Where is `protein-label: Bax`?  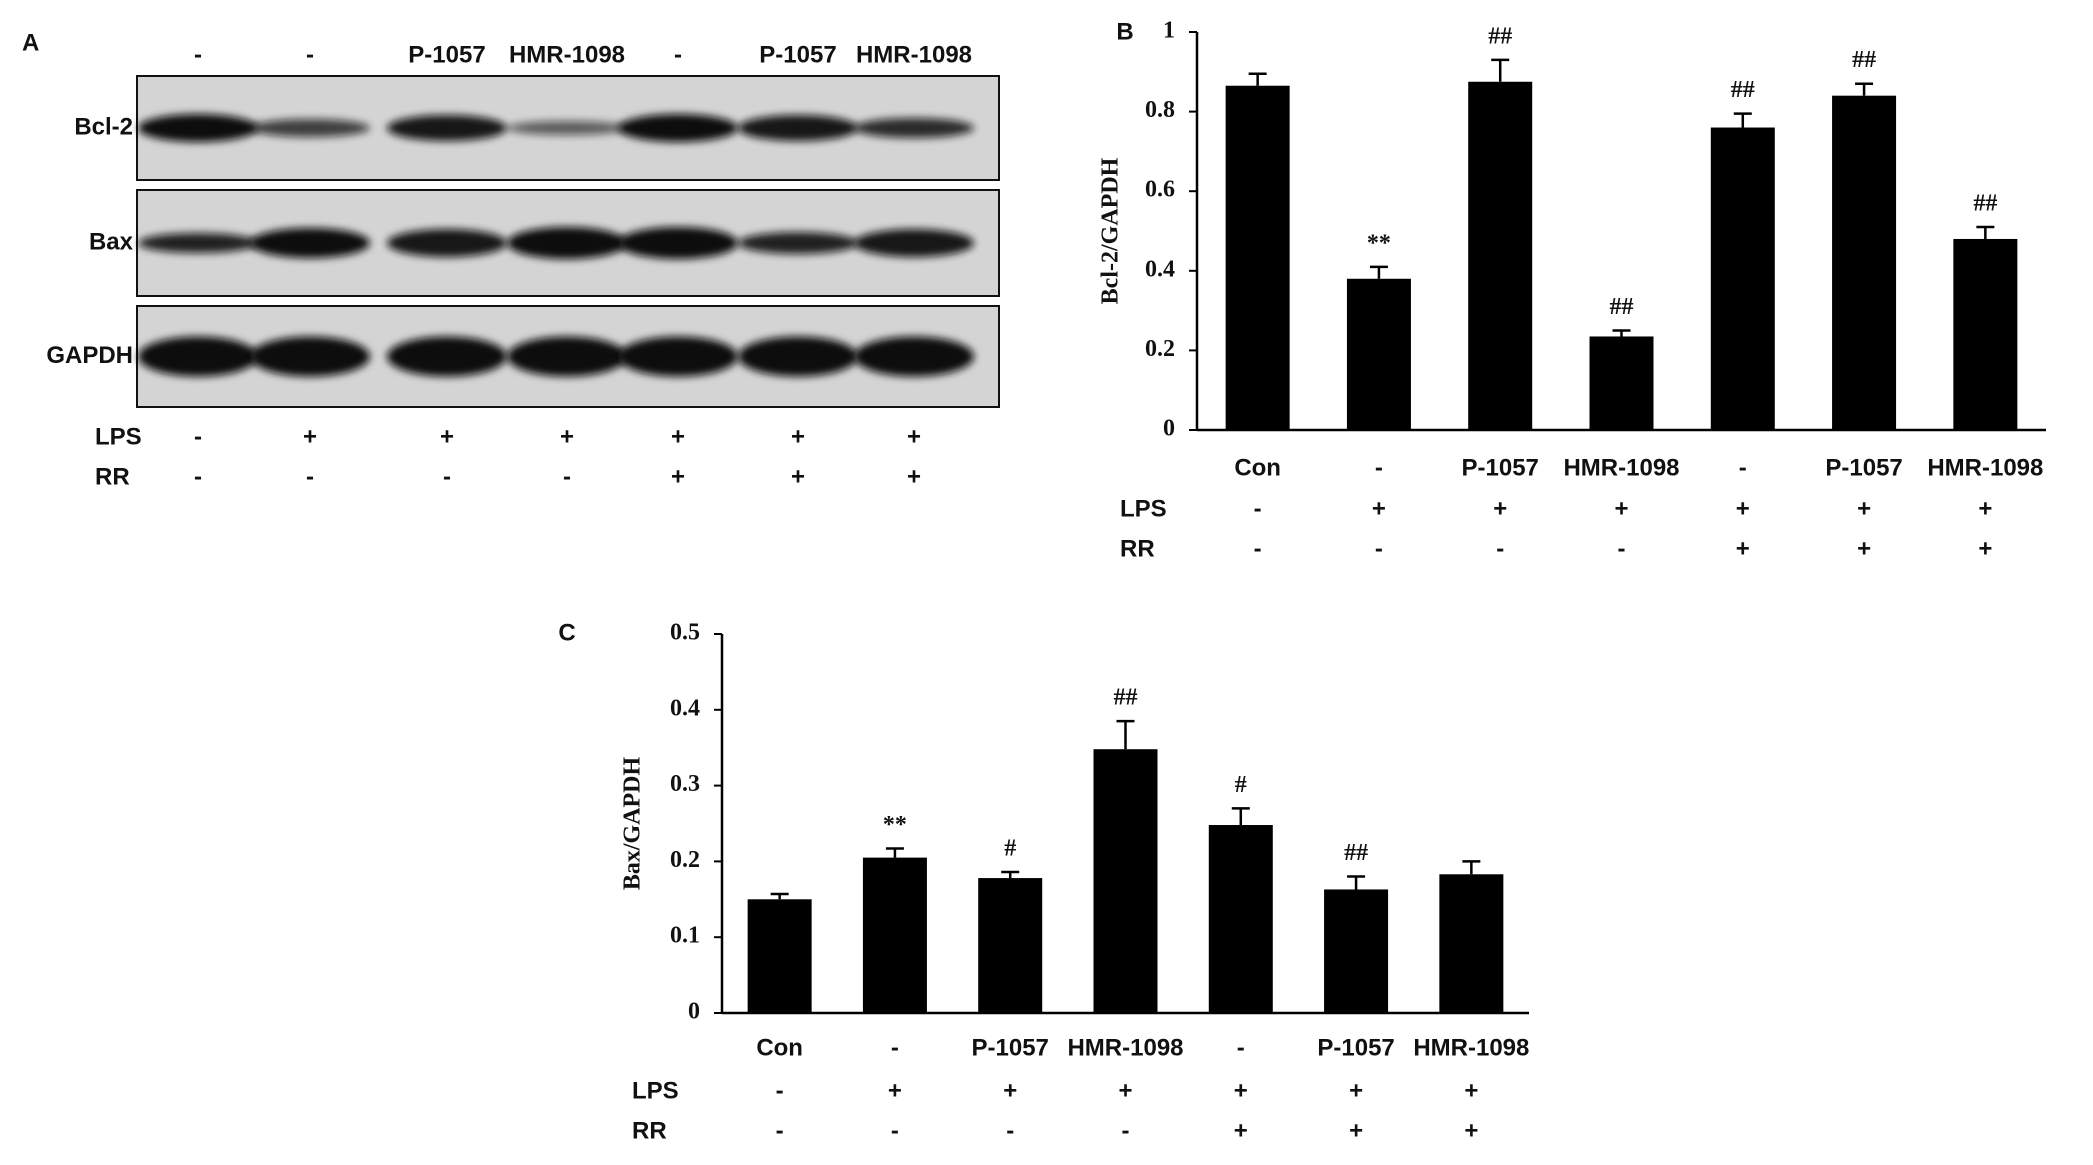
protein-label: Bax is located at coordinates (111, 241).